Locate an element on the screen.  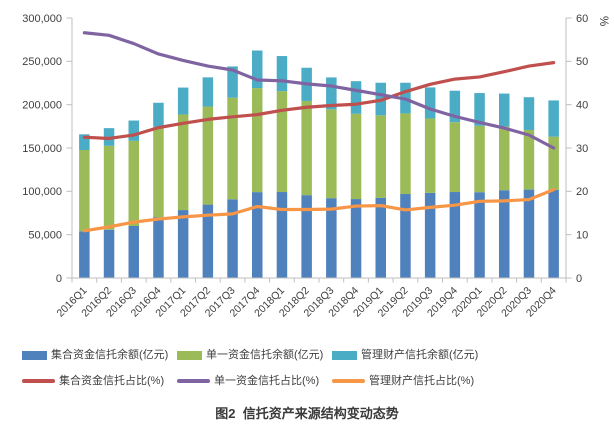
line-property-pct is located at coordinates (319, 210).